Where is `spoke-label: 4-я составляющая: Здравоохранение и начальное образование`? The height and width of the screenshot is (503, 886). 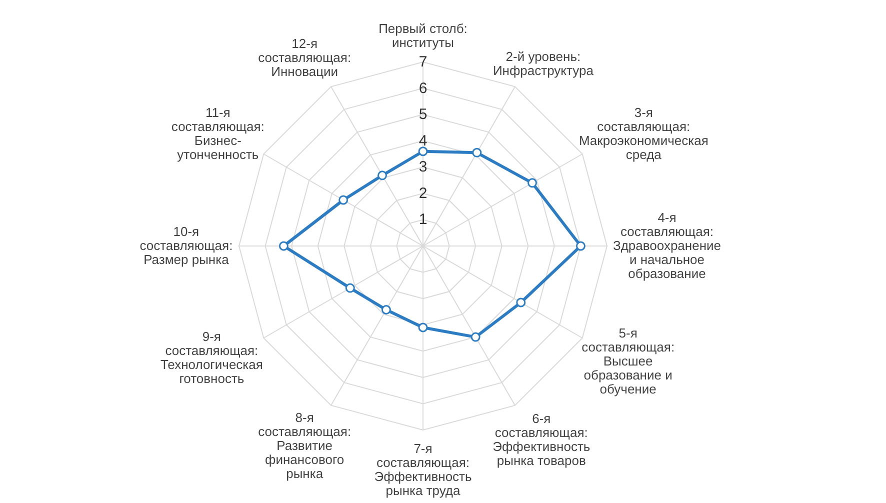
spoke-label: 4-я составляющая: Здравоохранение и начальное образование is located at coordinates (667, 245).